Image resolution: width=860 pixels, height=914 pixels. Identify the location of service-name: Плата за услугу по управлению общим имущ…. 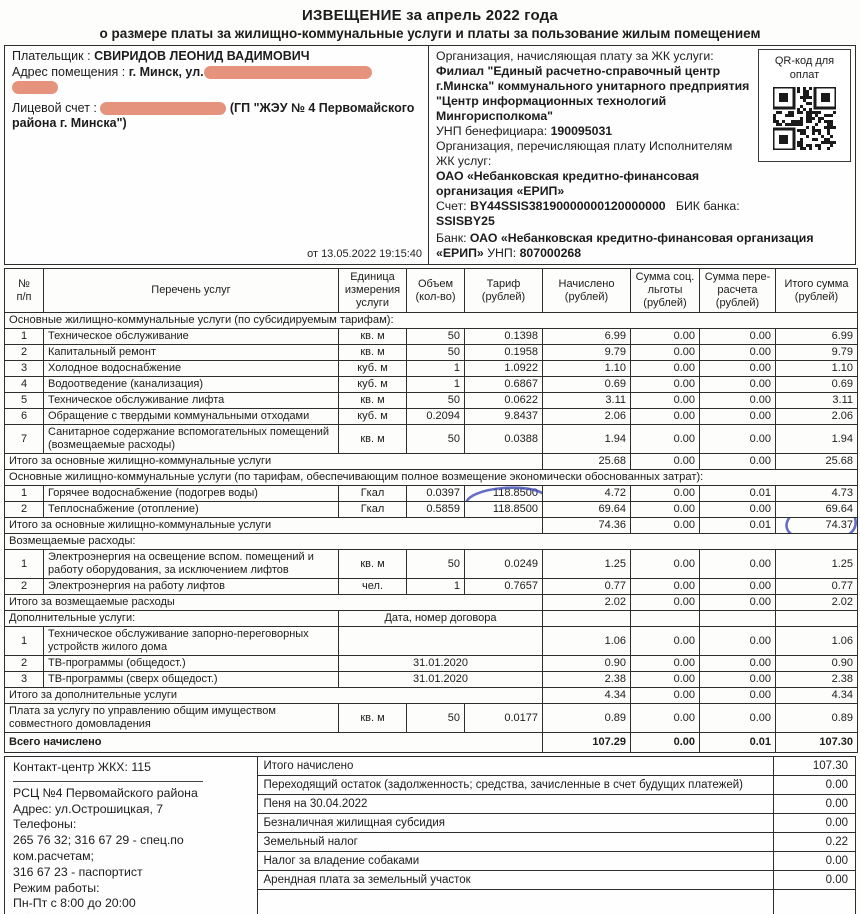
(171, 718).